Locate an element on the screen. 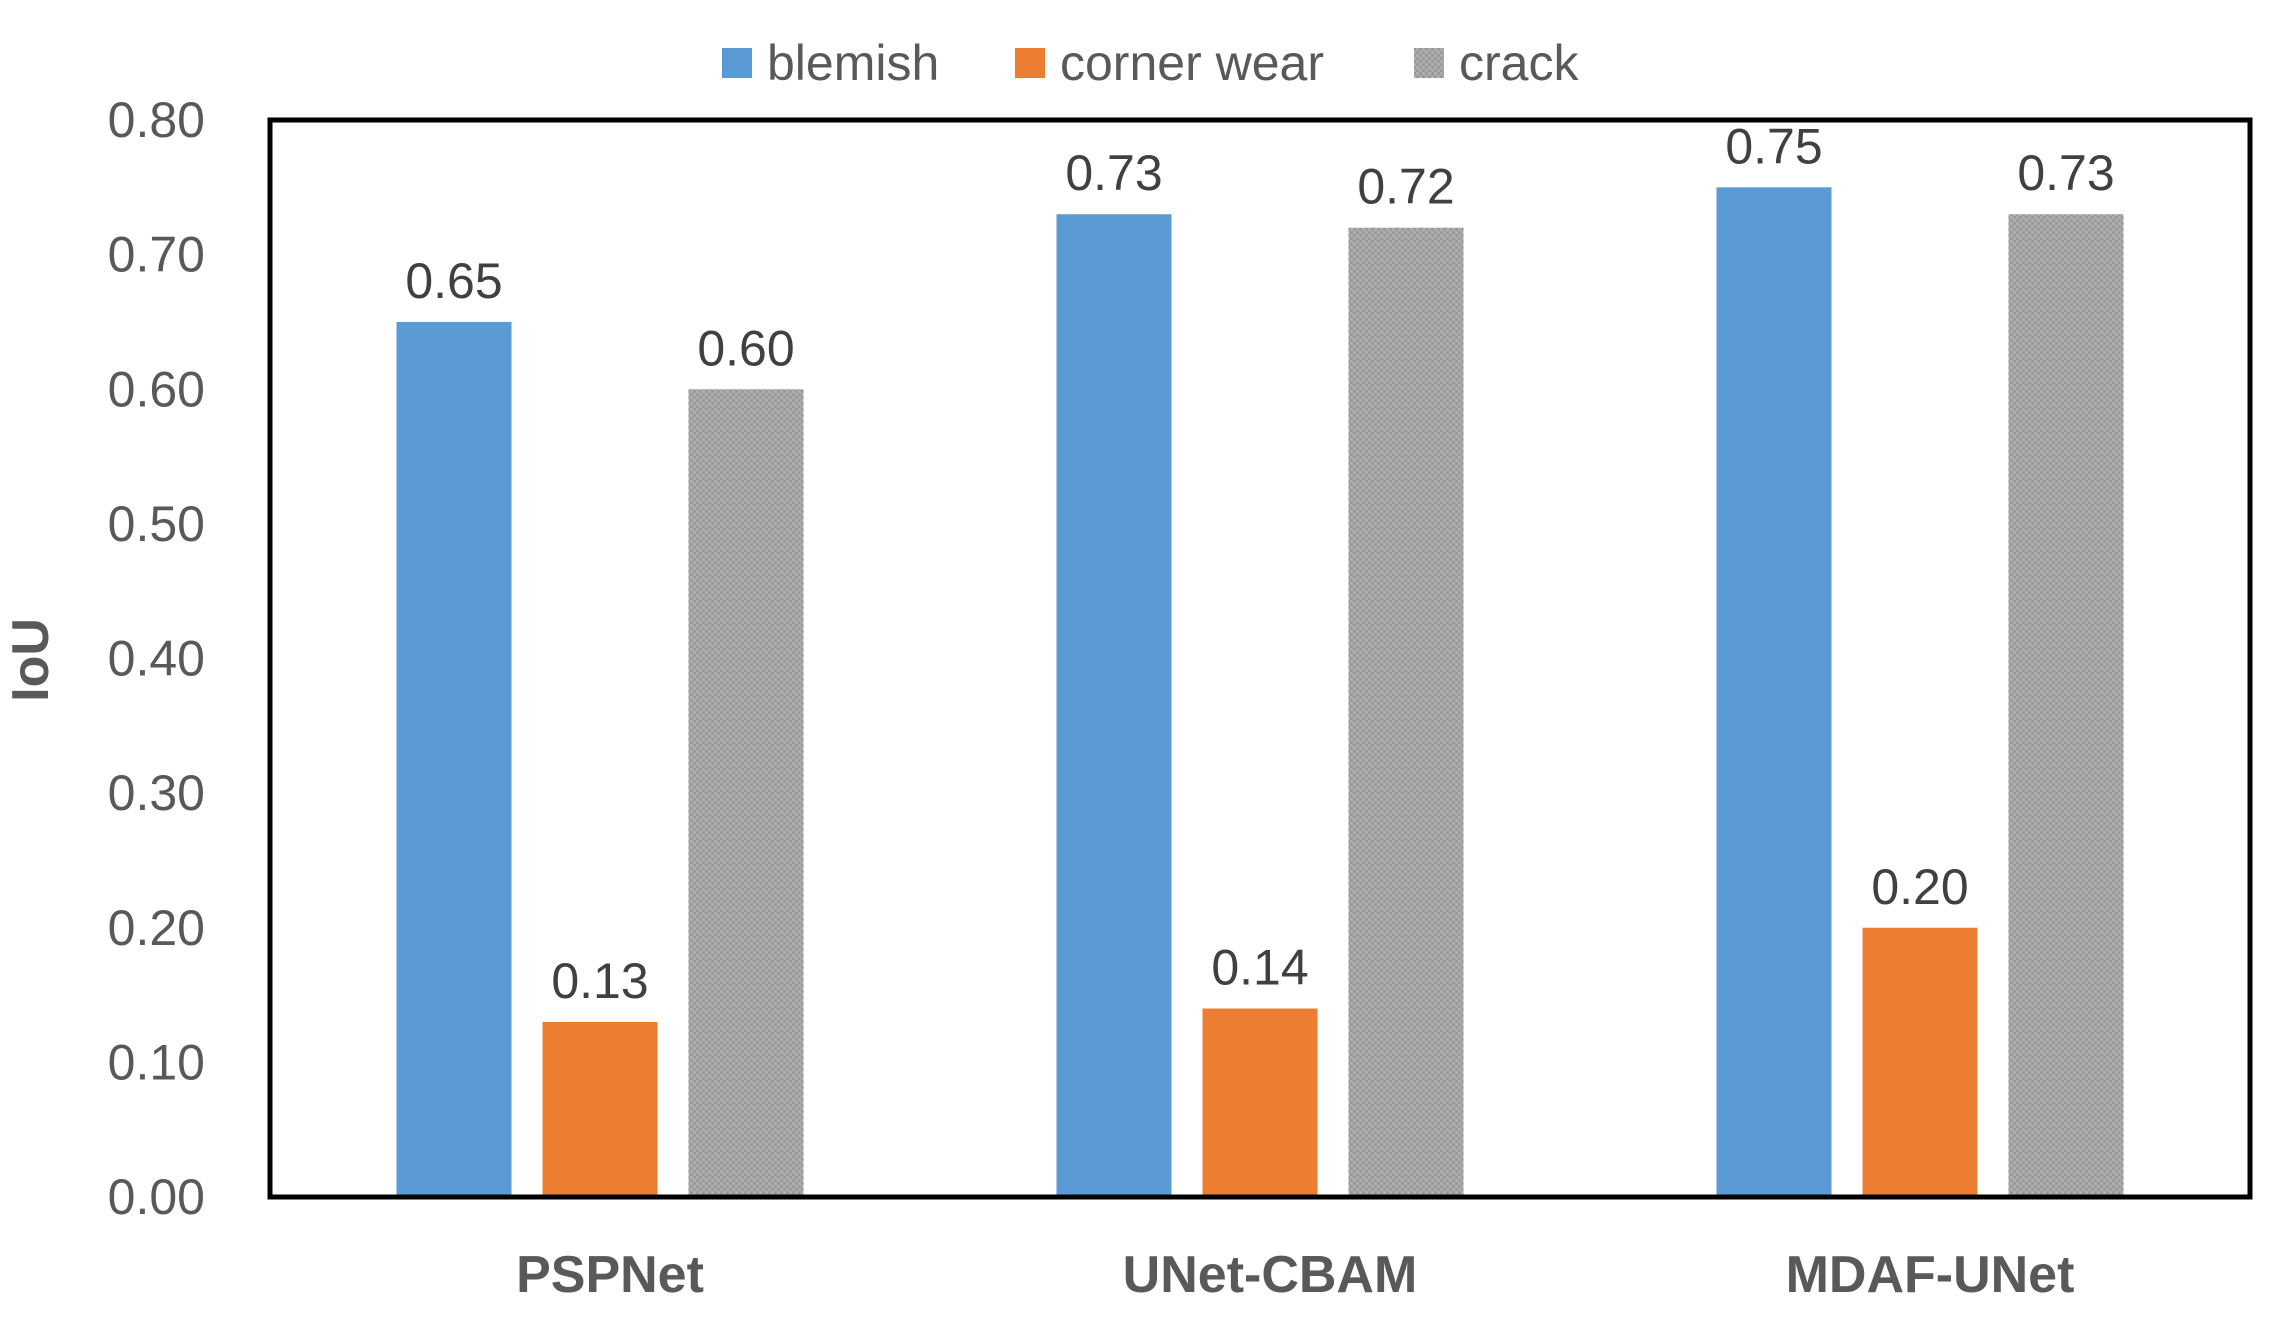 This screenshot has height=1332, width=2282. data-label: 0.14 is located at coordinates (1259, 968).